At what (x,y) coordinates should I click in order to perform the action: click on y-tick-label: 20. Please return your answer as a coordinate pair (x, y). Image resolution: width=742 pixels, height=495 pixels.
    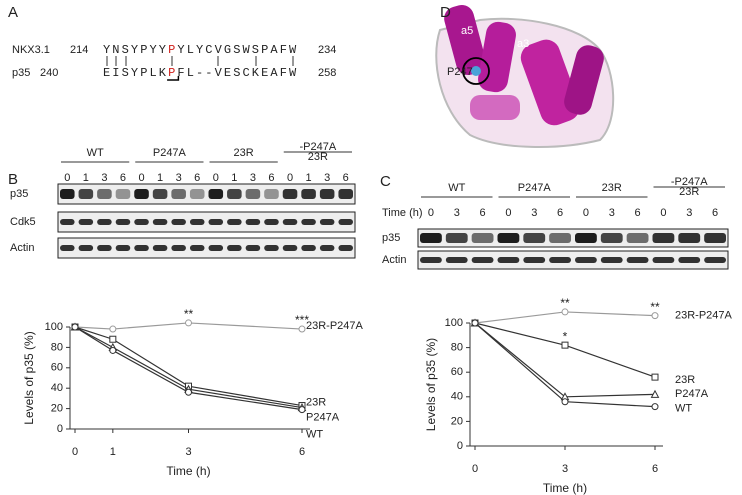
    Looking at the image, I should click on (57, 409).